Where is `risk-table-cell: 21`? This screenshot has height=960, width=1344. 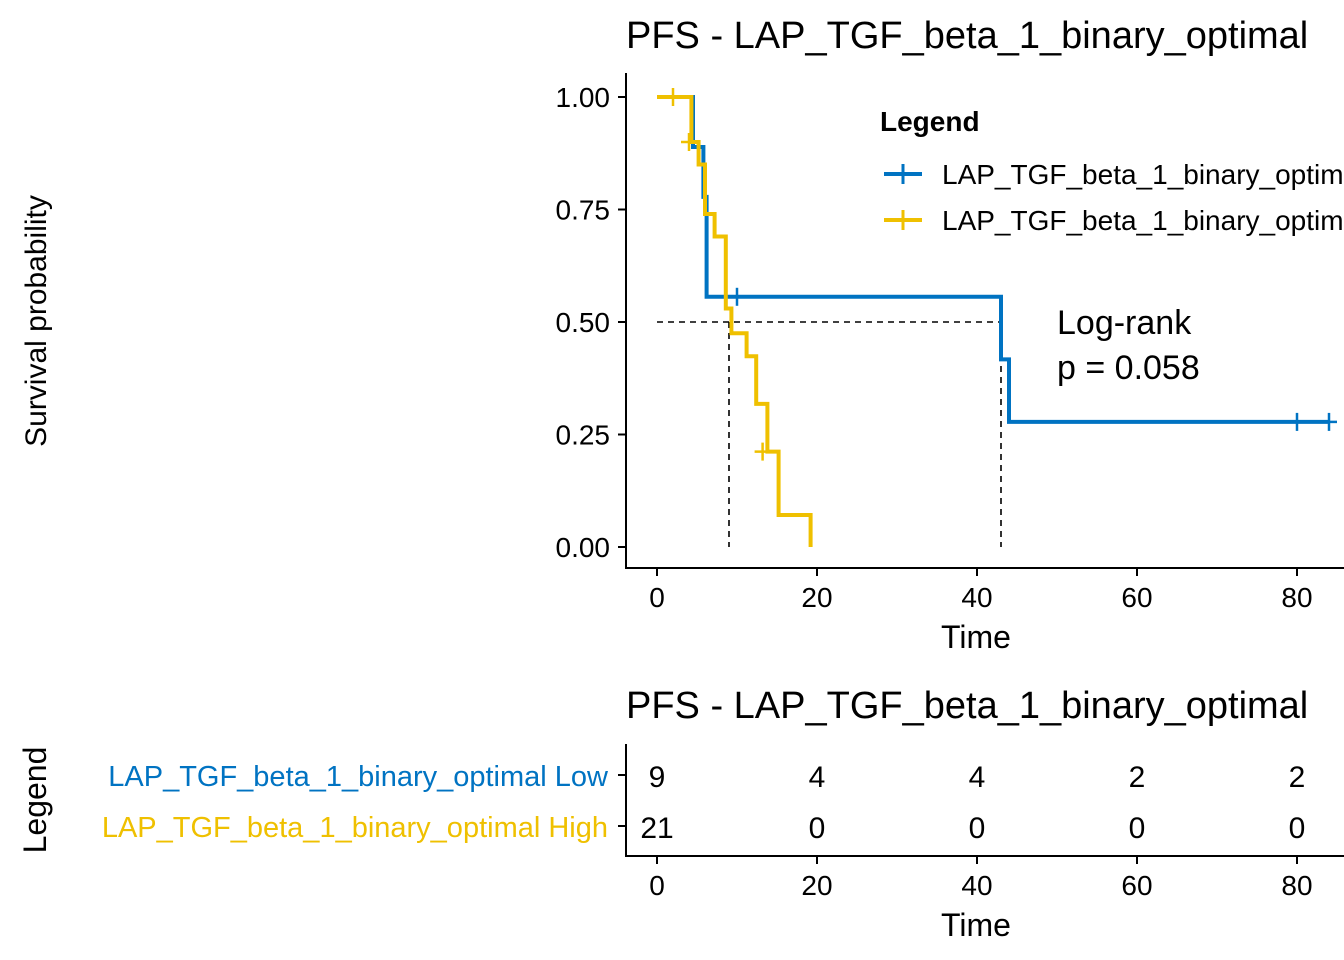
risk-table-cell: 21 is located at coordinates (656, 828).